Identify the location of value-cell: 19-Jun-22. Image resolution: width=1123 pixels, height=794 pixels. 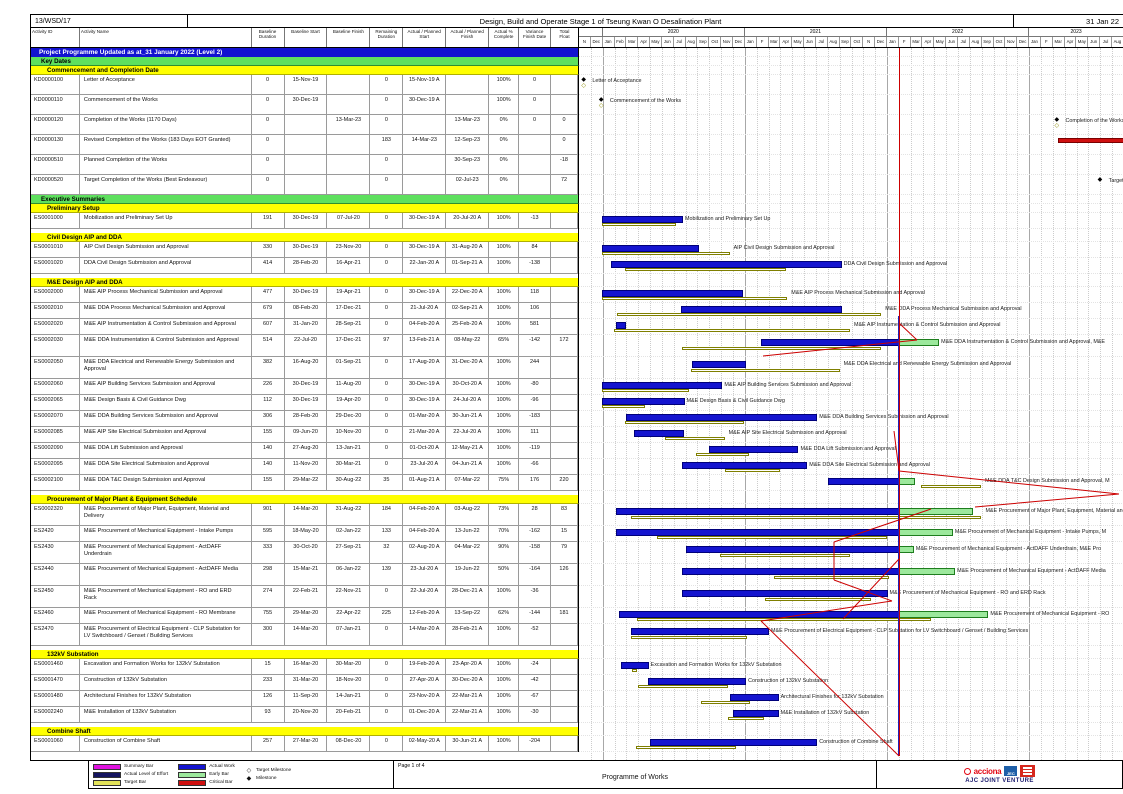
(468, 575).